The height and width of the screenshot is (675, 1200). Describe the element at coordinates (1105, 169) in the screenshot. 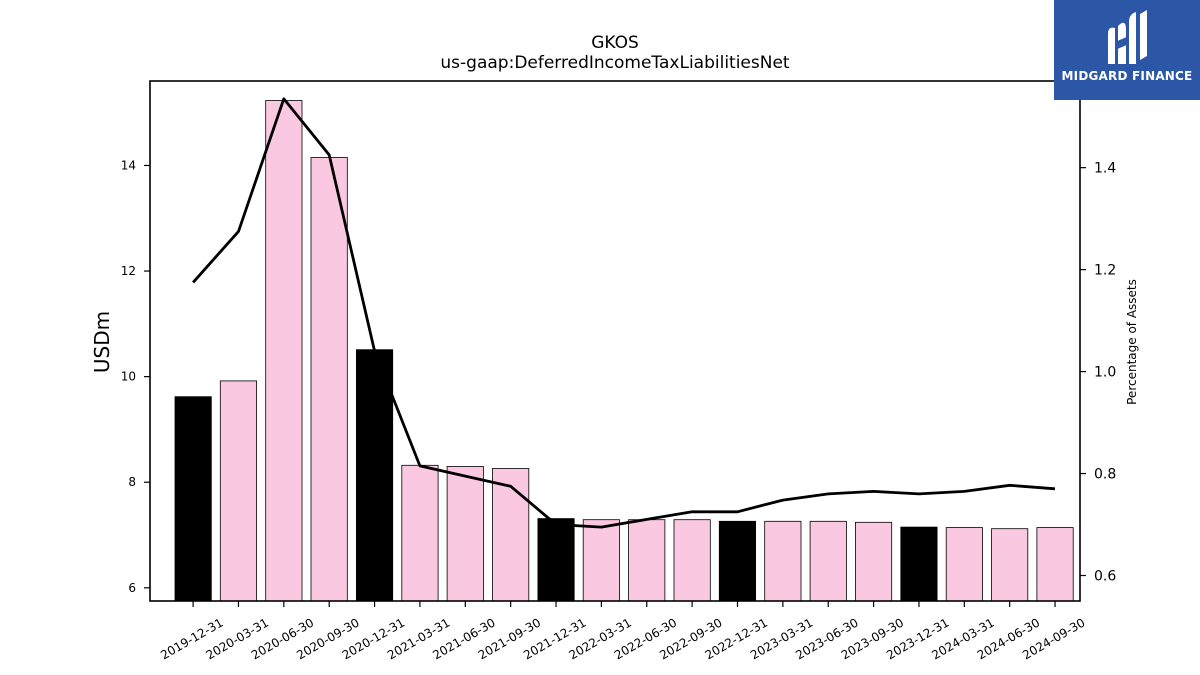

I see `right-y-tick-label: 1.4` at that location.